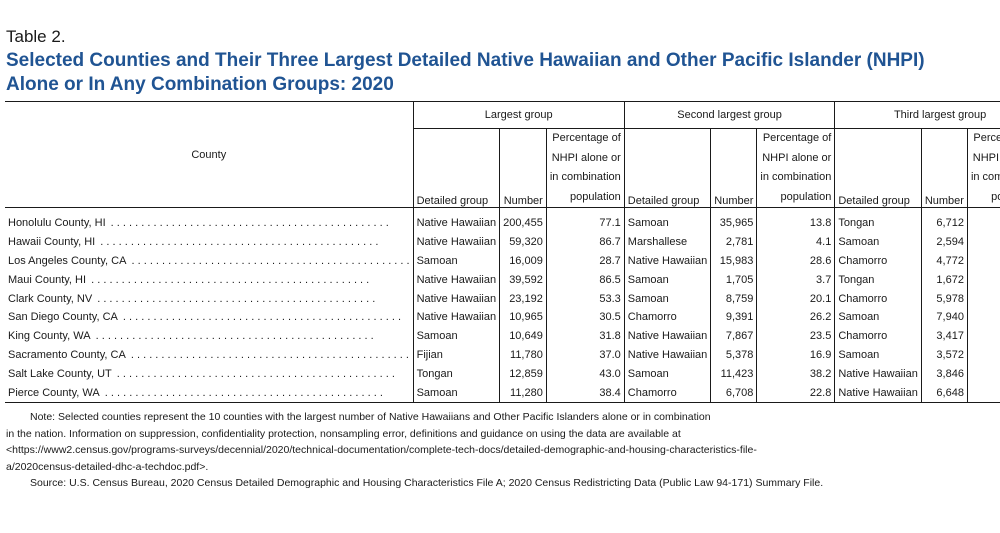 The image size is (1000, 533). I want to click on largest-group-percentage: 30.5, so click(585, 317).